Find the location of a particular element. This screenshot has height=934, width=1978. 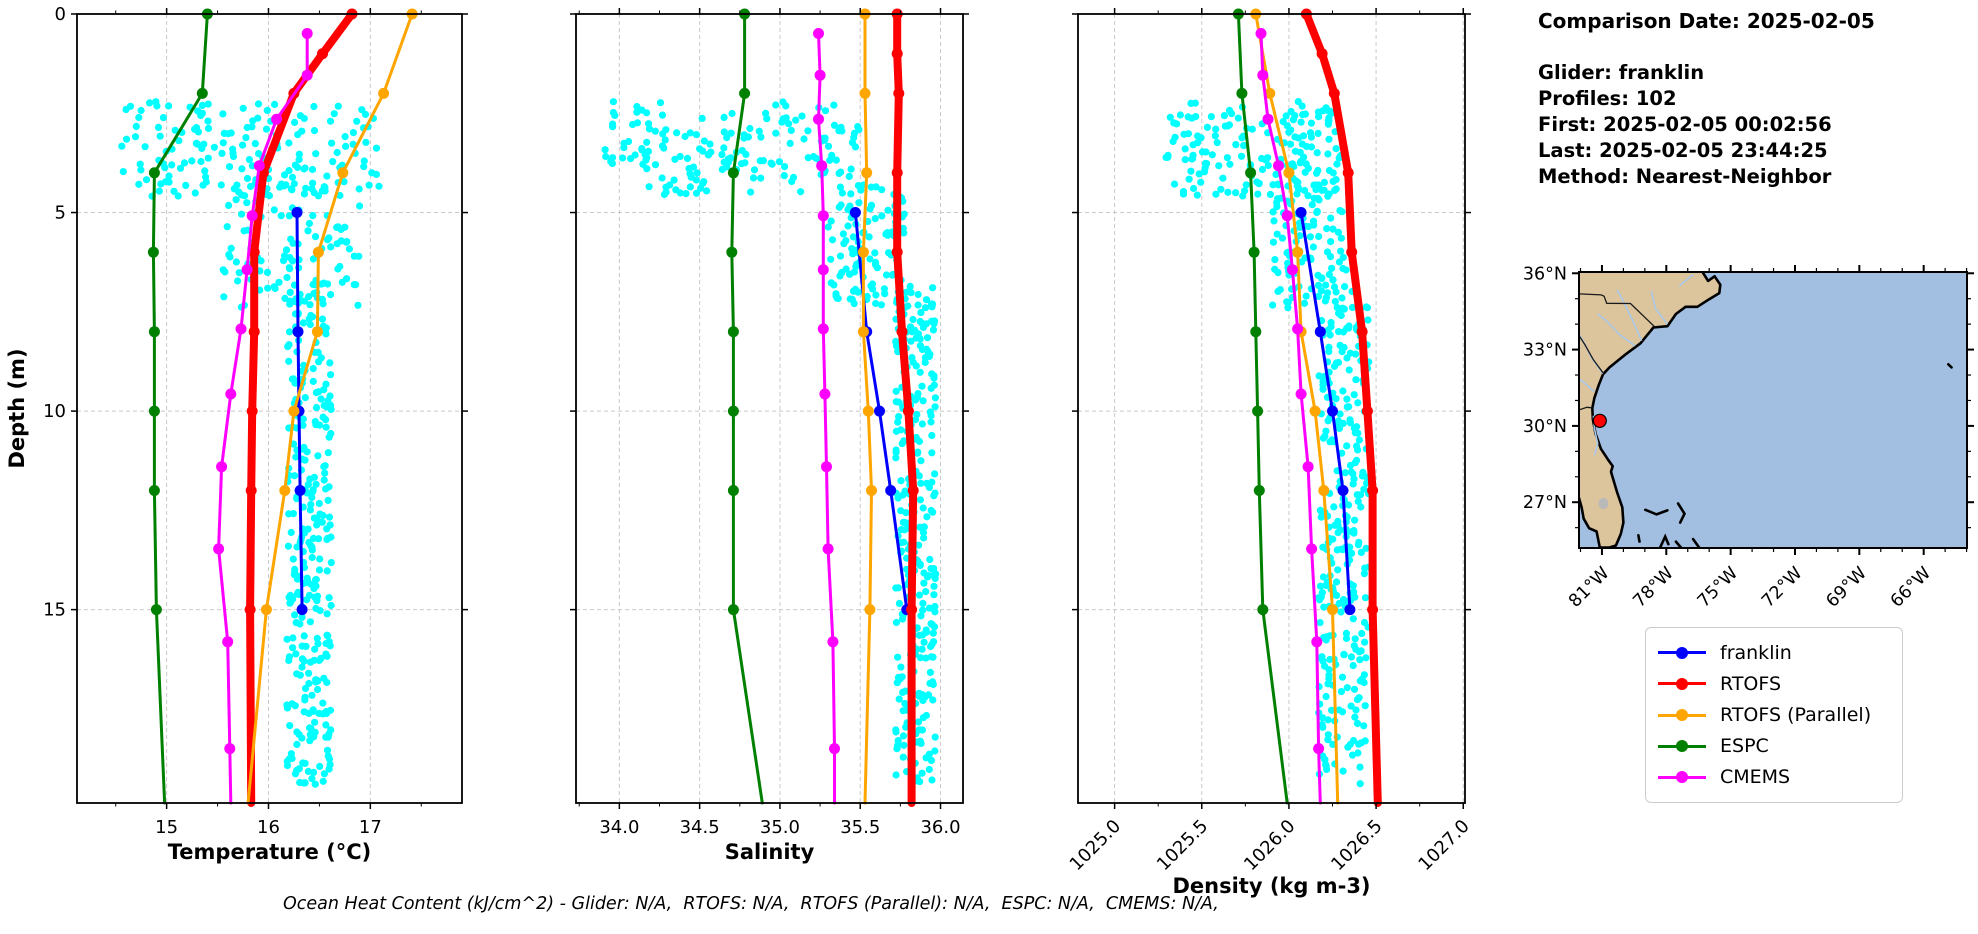

temperature-line-espc is located at coordinates (180, 406).